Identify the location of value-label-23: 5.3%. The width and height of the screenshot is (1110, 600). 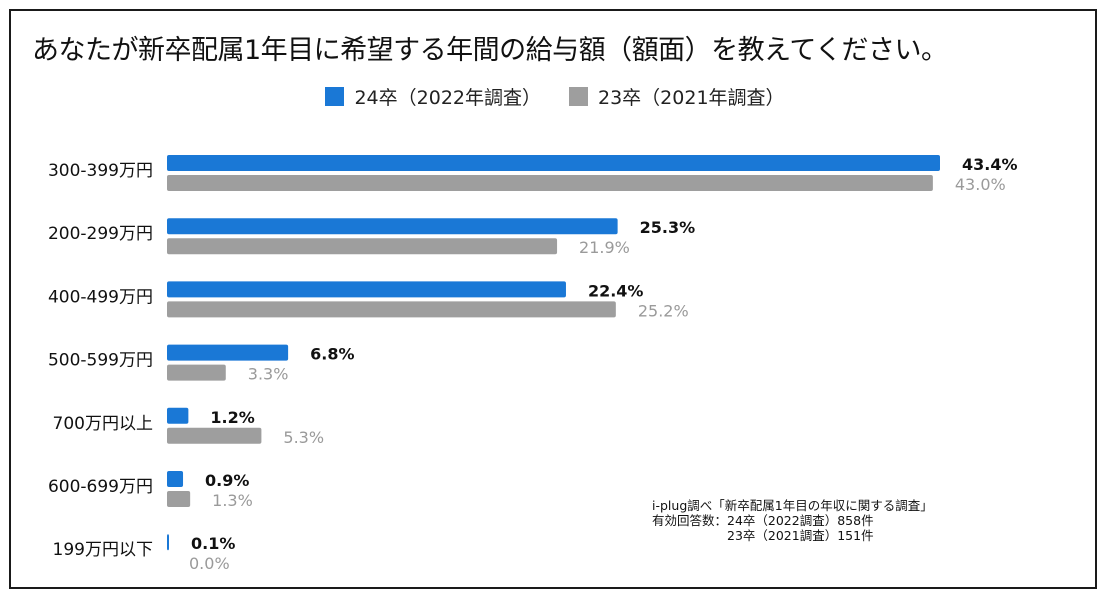
(303, 437).